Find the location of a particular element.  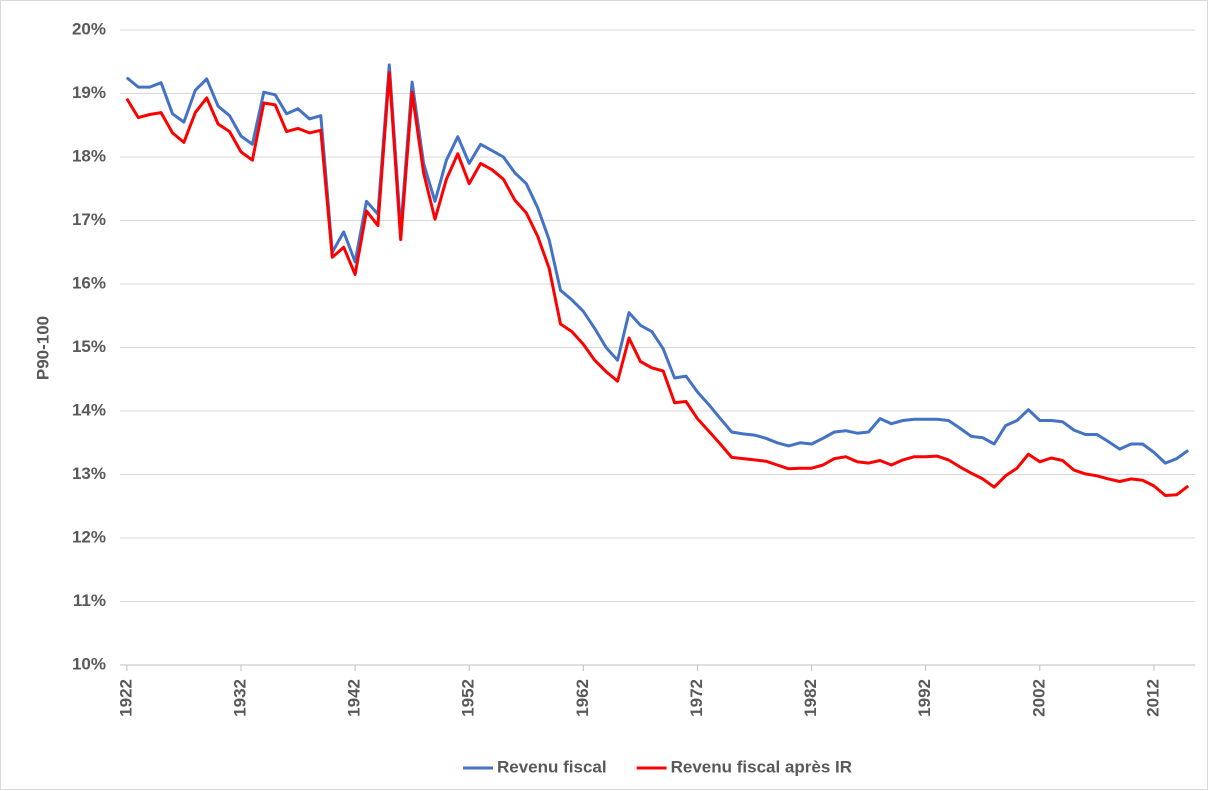

x-tick-label: 1992 is located at coordinates (924, 698).